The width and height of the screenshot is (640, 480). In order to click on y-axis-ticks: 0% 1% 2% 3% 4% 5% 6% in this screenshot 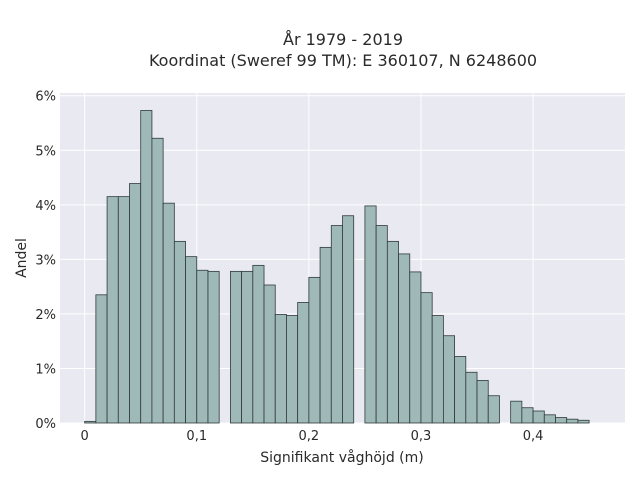, I will do `click(45, 261)`.